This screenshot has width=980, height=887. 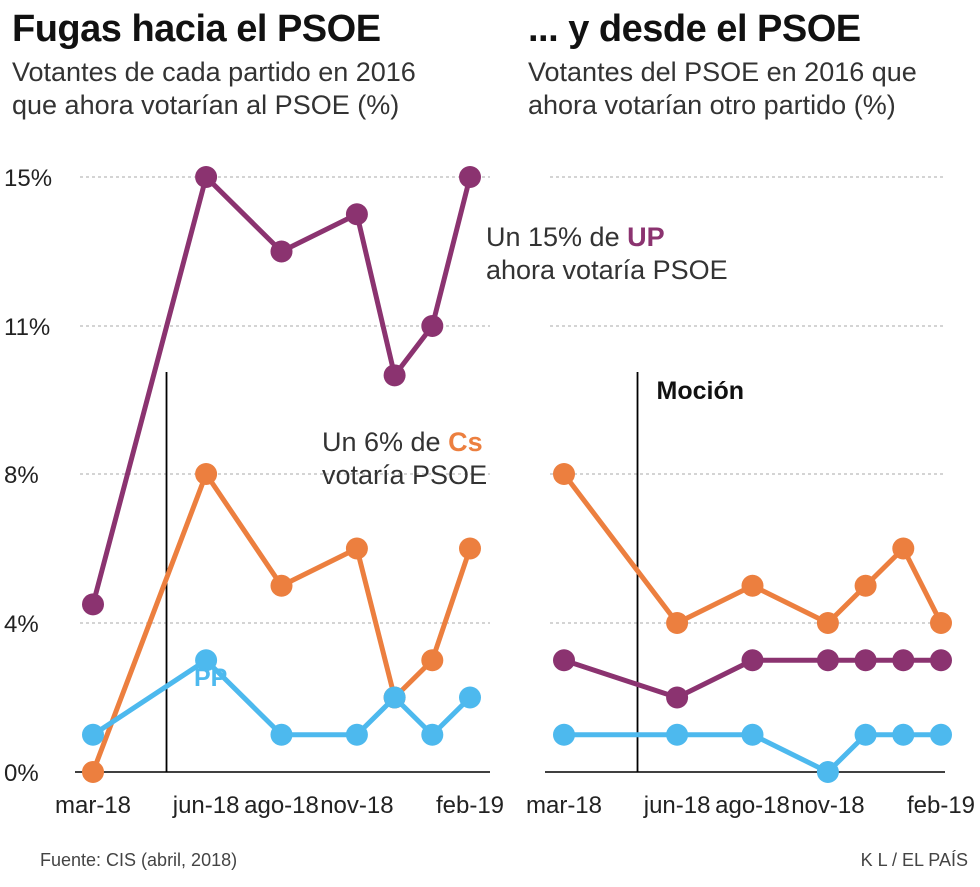 I want to click on left-subtitle-line-1: Votantes de cada partido en 2016, so click(x=214, y=72).